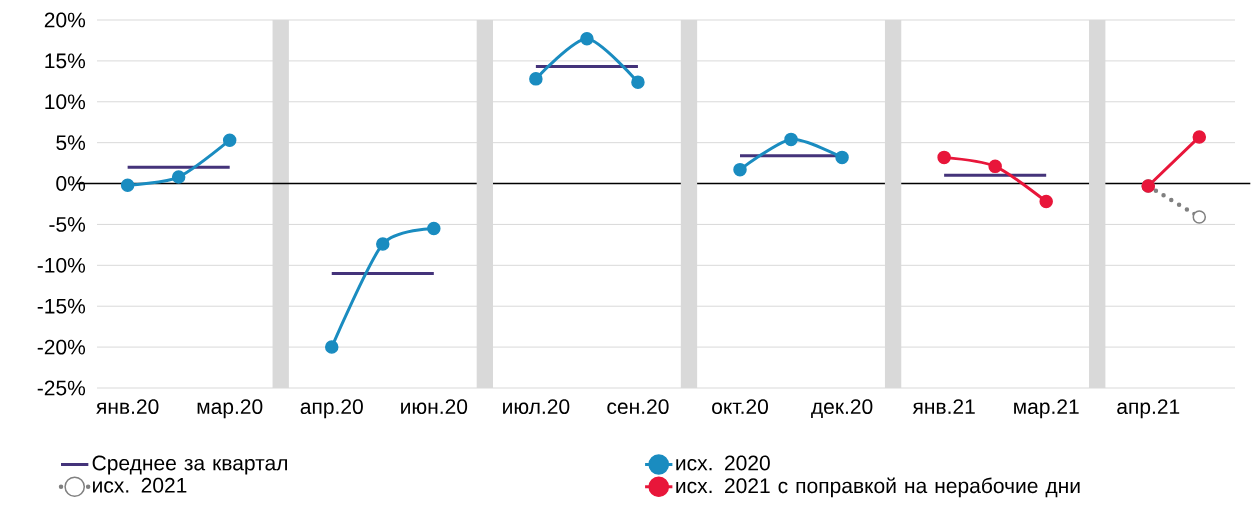  I want to click on x-tick-label: янв.21, so click(943, 406).